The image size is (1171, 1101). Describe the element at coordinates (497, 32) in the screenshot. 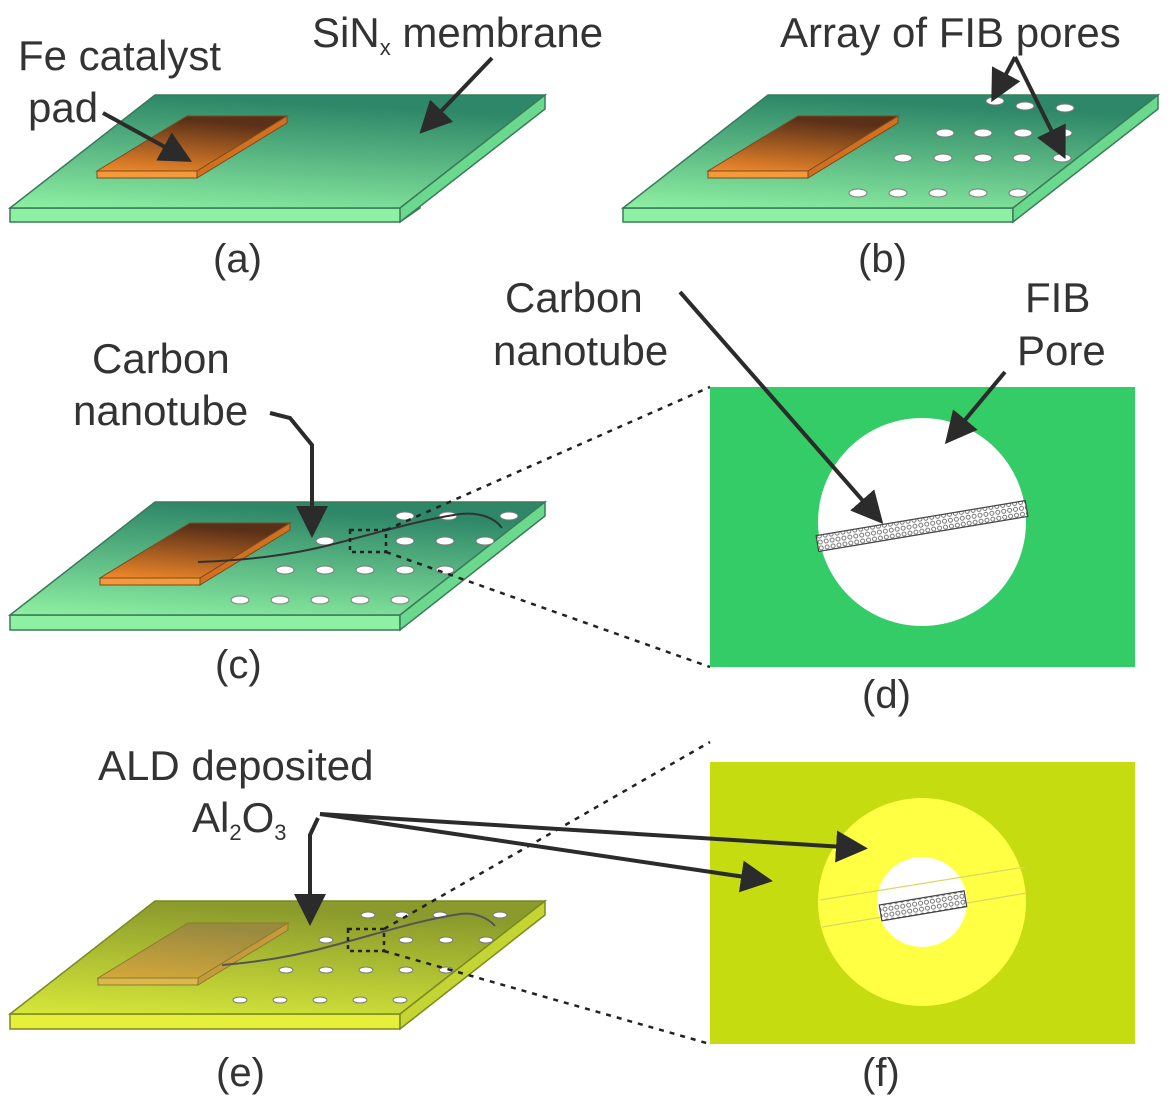

I see `label-membrane-suffix: membrane` at that location.